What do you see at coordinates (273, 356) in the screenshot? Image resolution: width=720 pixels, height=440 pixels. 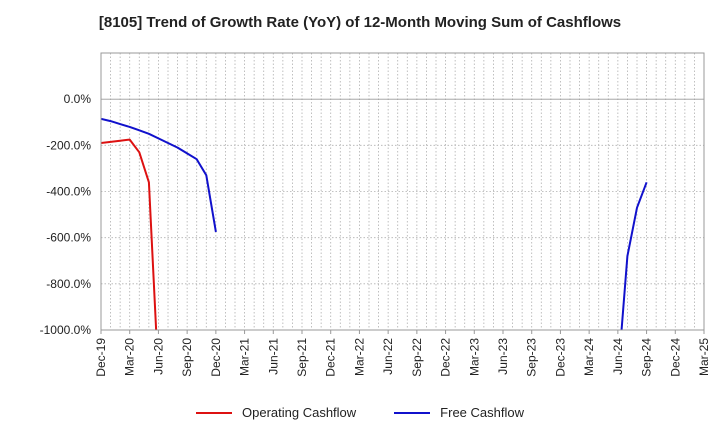 I see `x-tick-label: Jun-21` at bounding box center [273, 356].